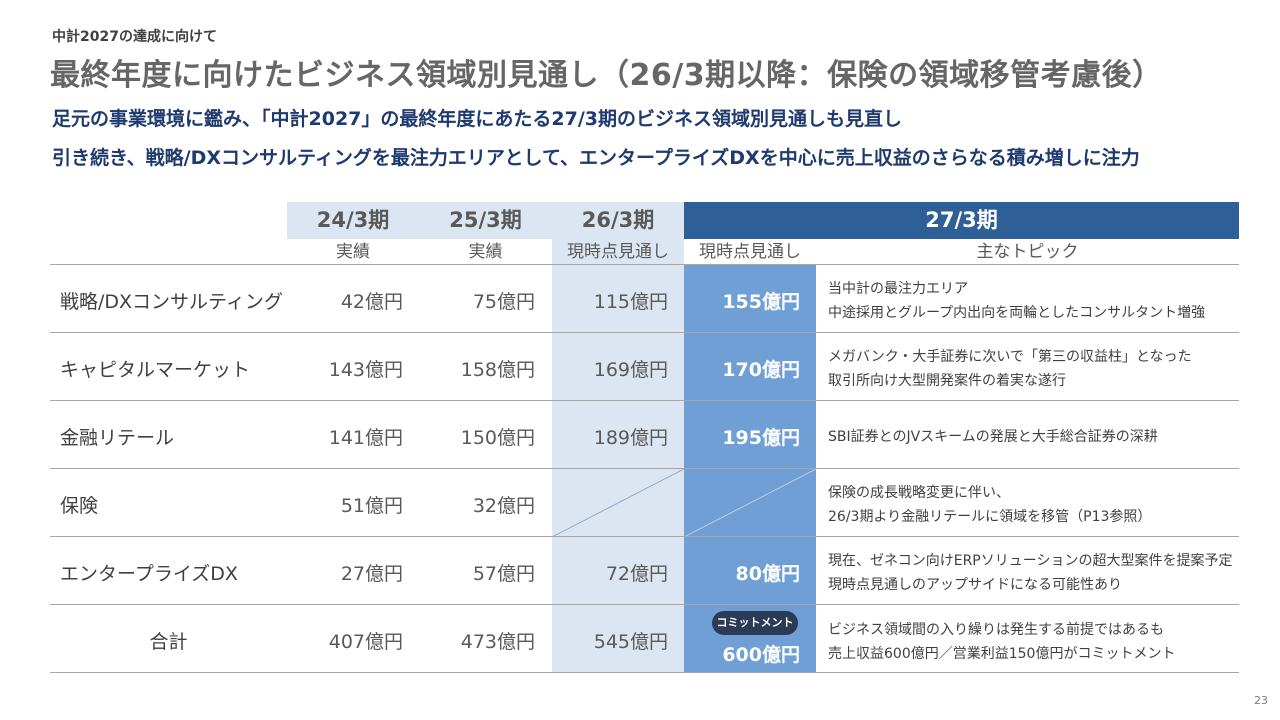 The width and height of the screenshot is (1280, 720). Describe the element at coordinates (353, 220) in the screenshot. I see `column-header-24: 24/3期` at that location.